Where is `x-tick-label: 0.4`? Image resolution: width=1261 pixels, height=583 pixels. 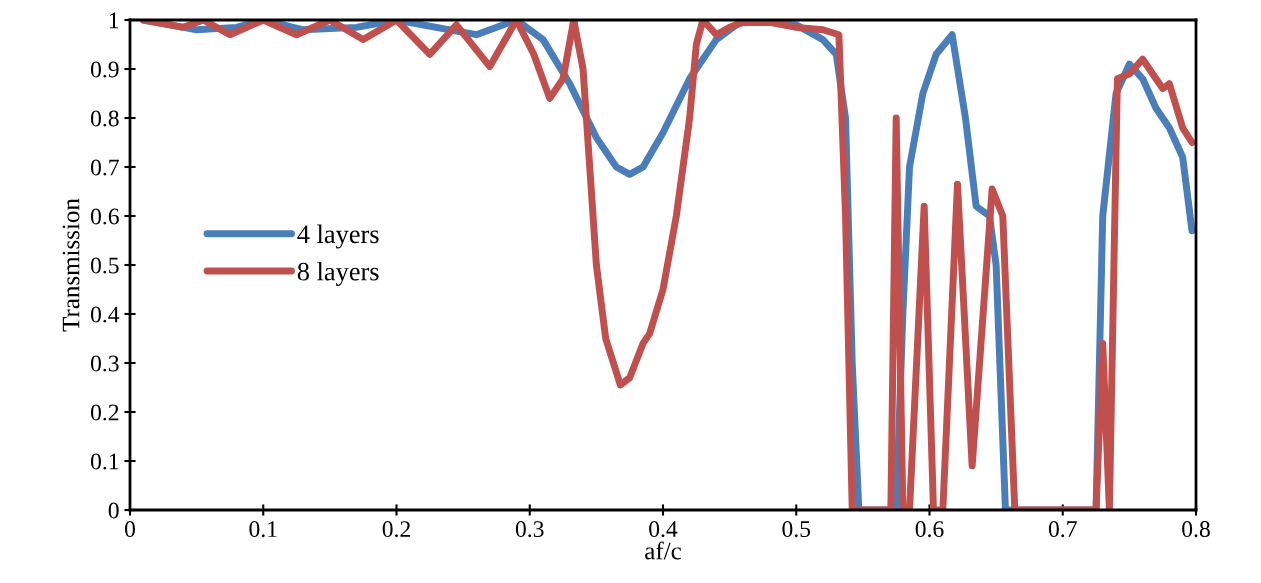 x-tick-label: 0.4 is located at coordinates (663, 529).